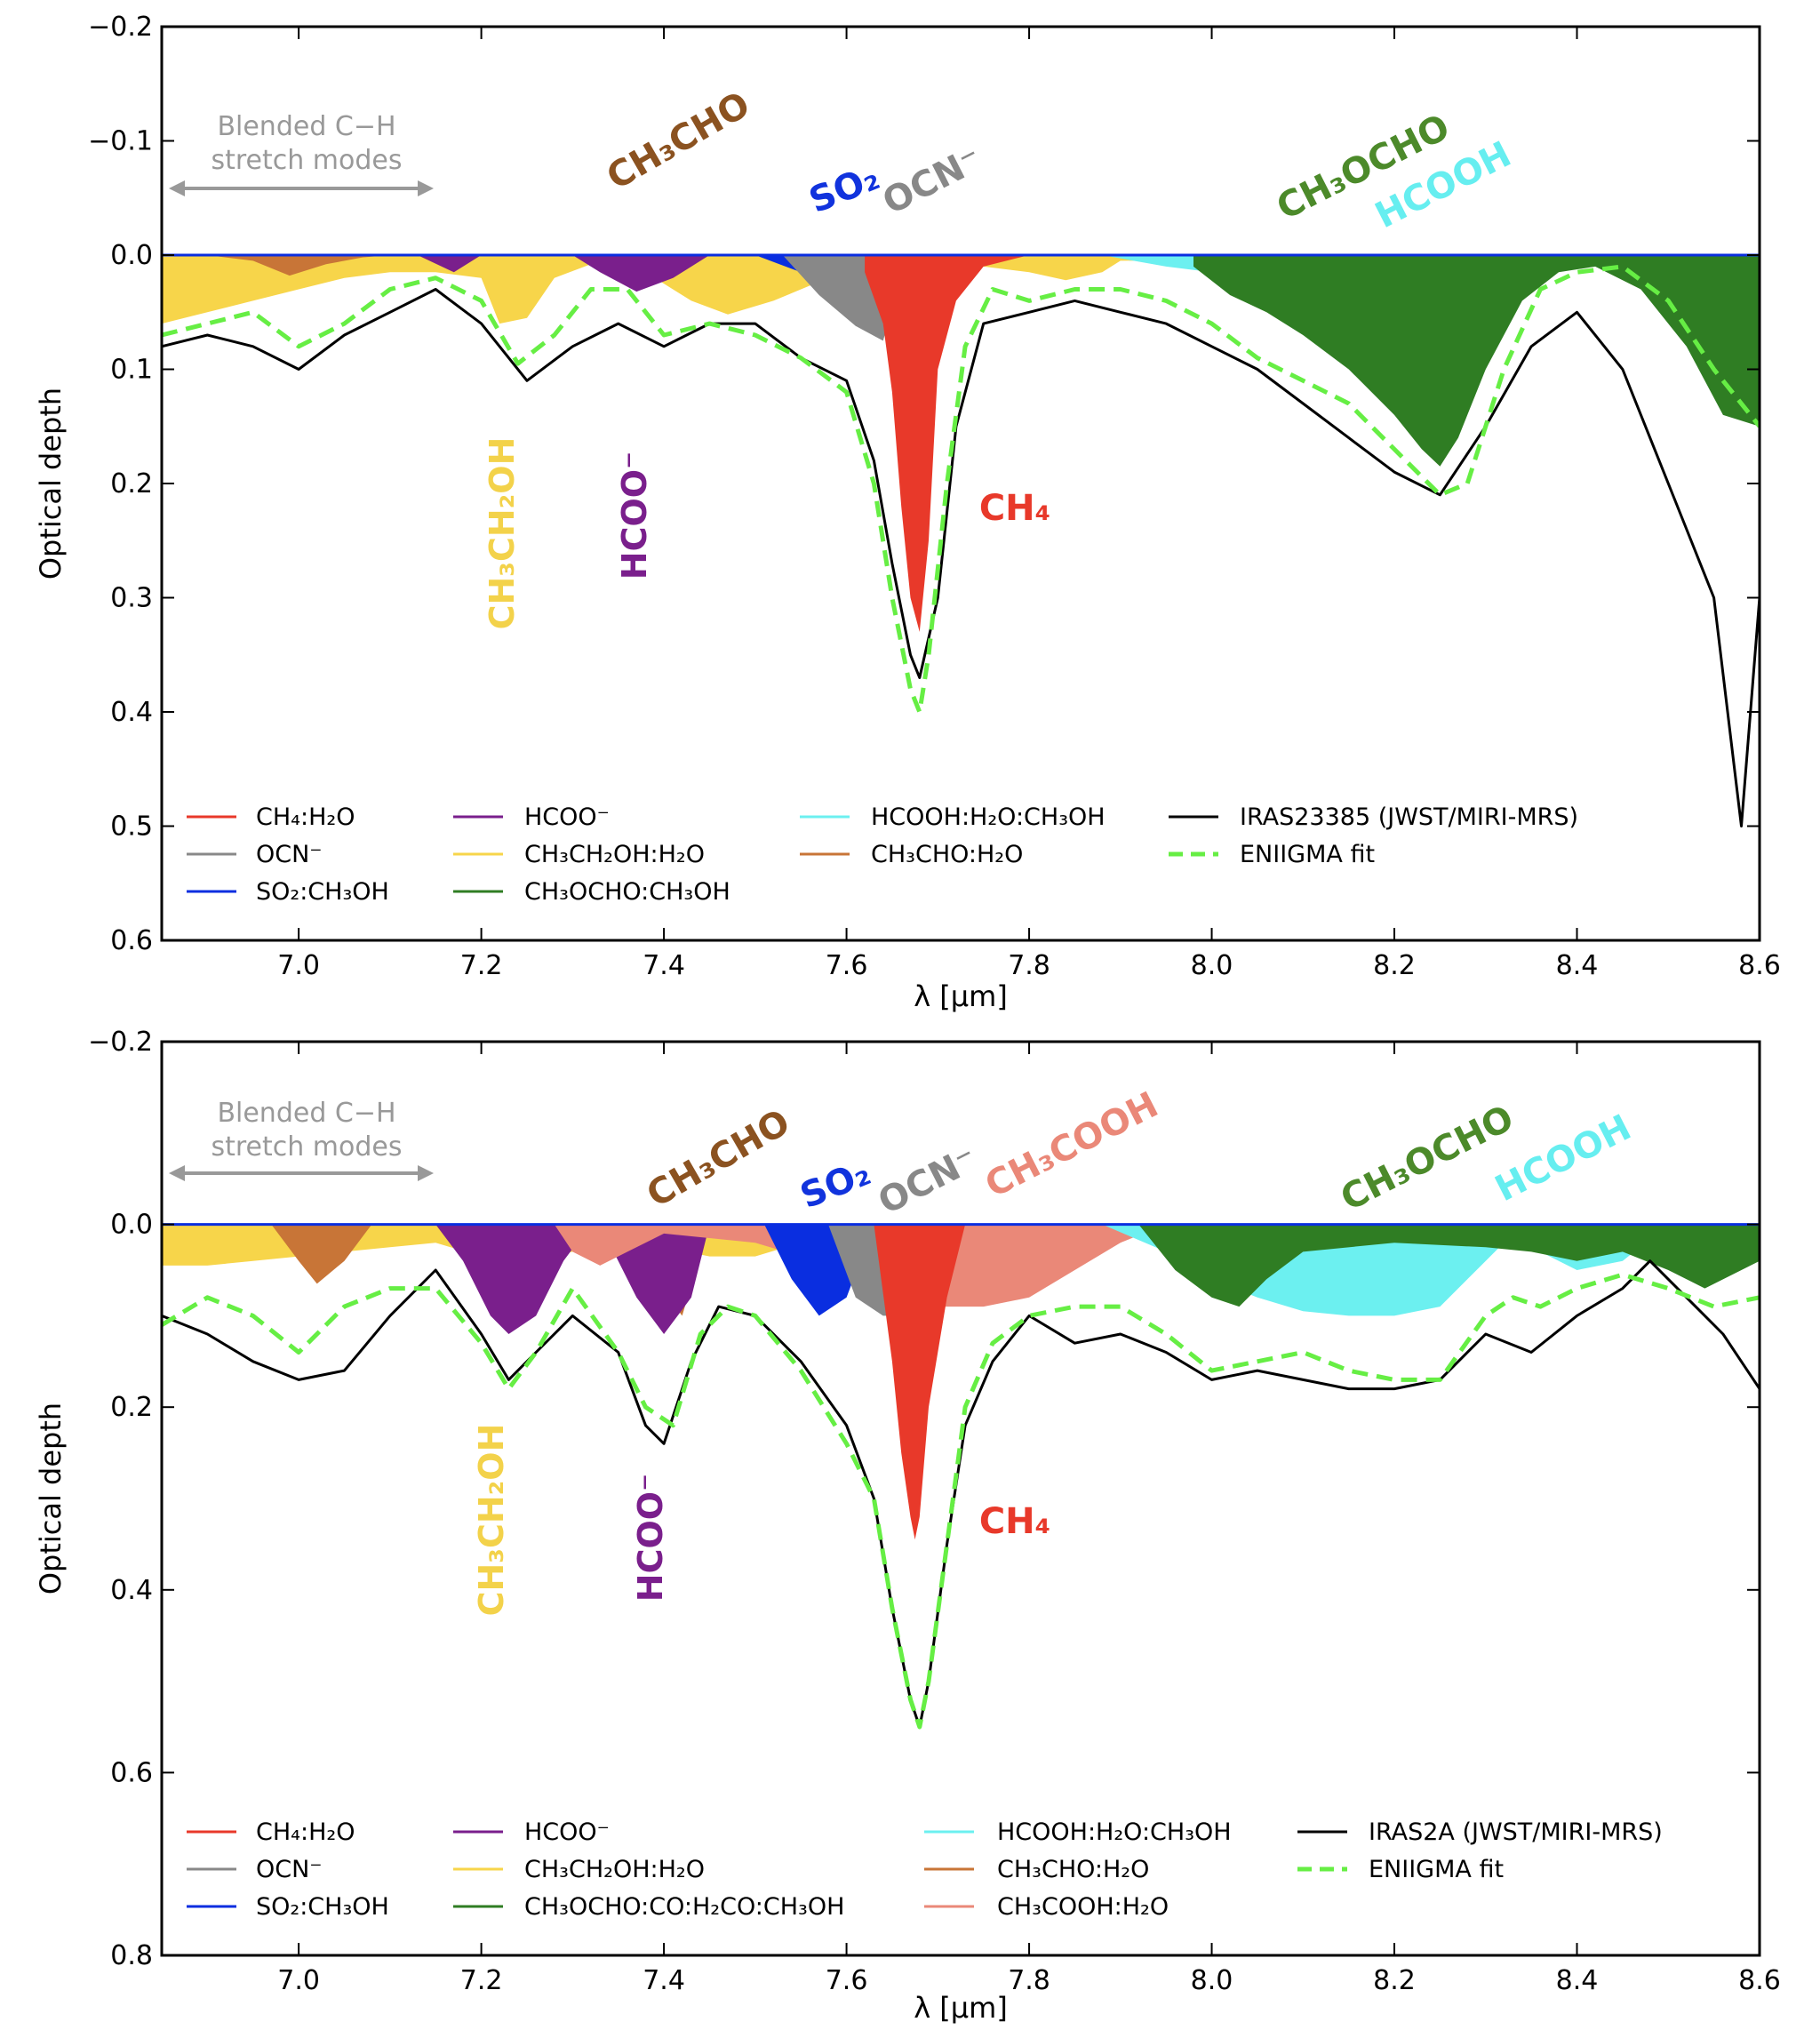 The height and width of the screenshot is (2030, 1820). Describe the element at coordinates (1476, 361) in the screenshot. I see `area-ch3ocho-ch3oh` at that location.